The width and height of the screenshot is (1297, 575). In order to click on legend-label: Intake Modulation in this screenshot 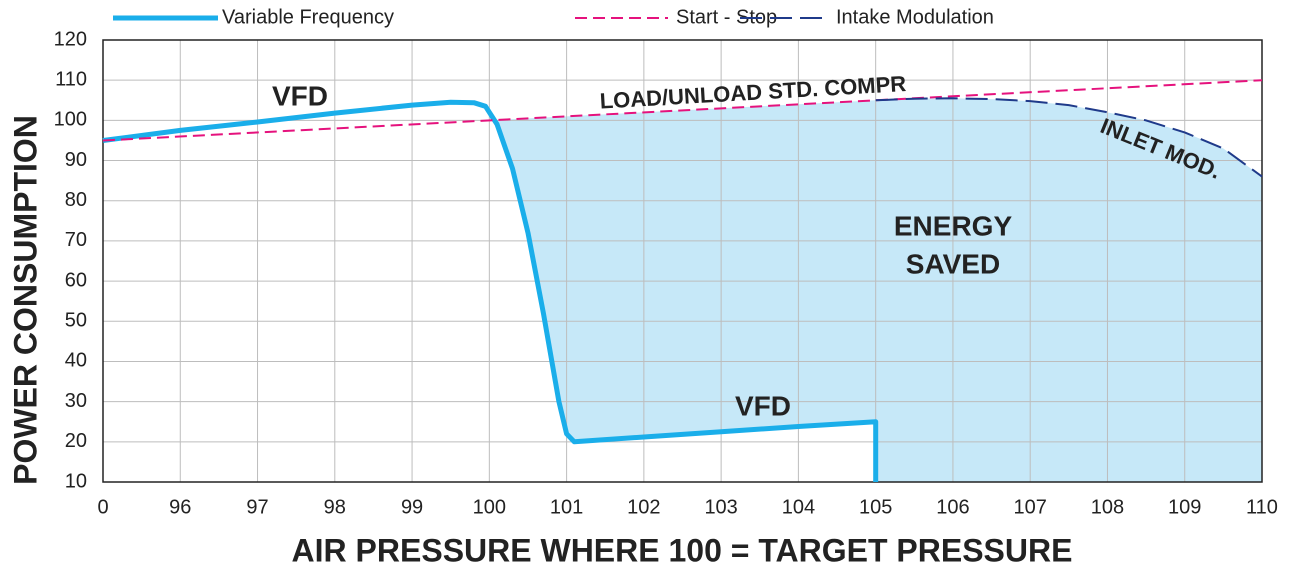, I will do `click(915, 17)`.